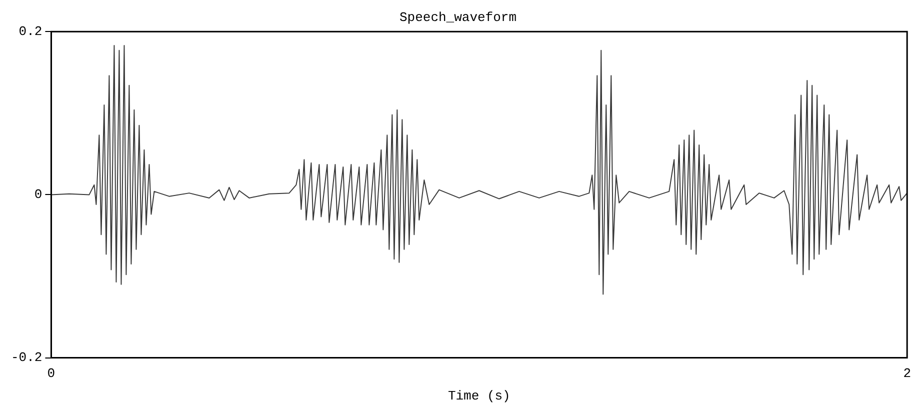  What do you see at coordinates (26, 358) in the screenshot?
I see `y-tick-label: -0.2` at bounding box center [26, 358].